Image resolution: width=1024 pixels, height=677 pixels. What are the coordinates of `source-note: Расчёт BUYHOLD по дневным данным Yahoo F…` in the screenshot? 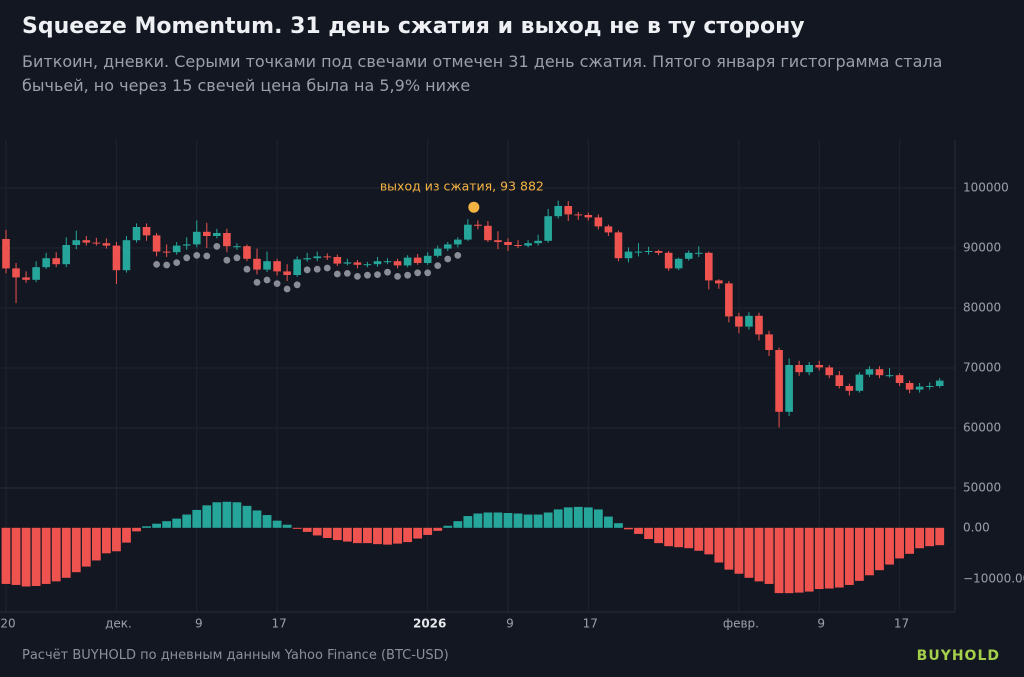 It's located at (235, 655).